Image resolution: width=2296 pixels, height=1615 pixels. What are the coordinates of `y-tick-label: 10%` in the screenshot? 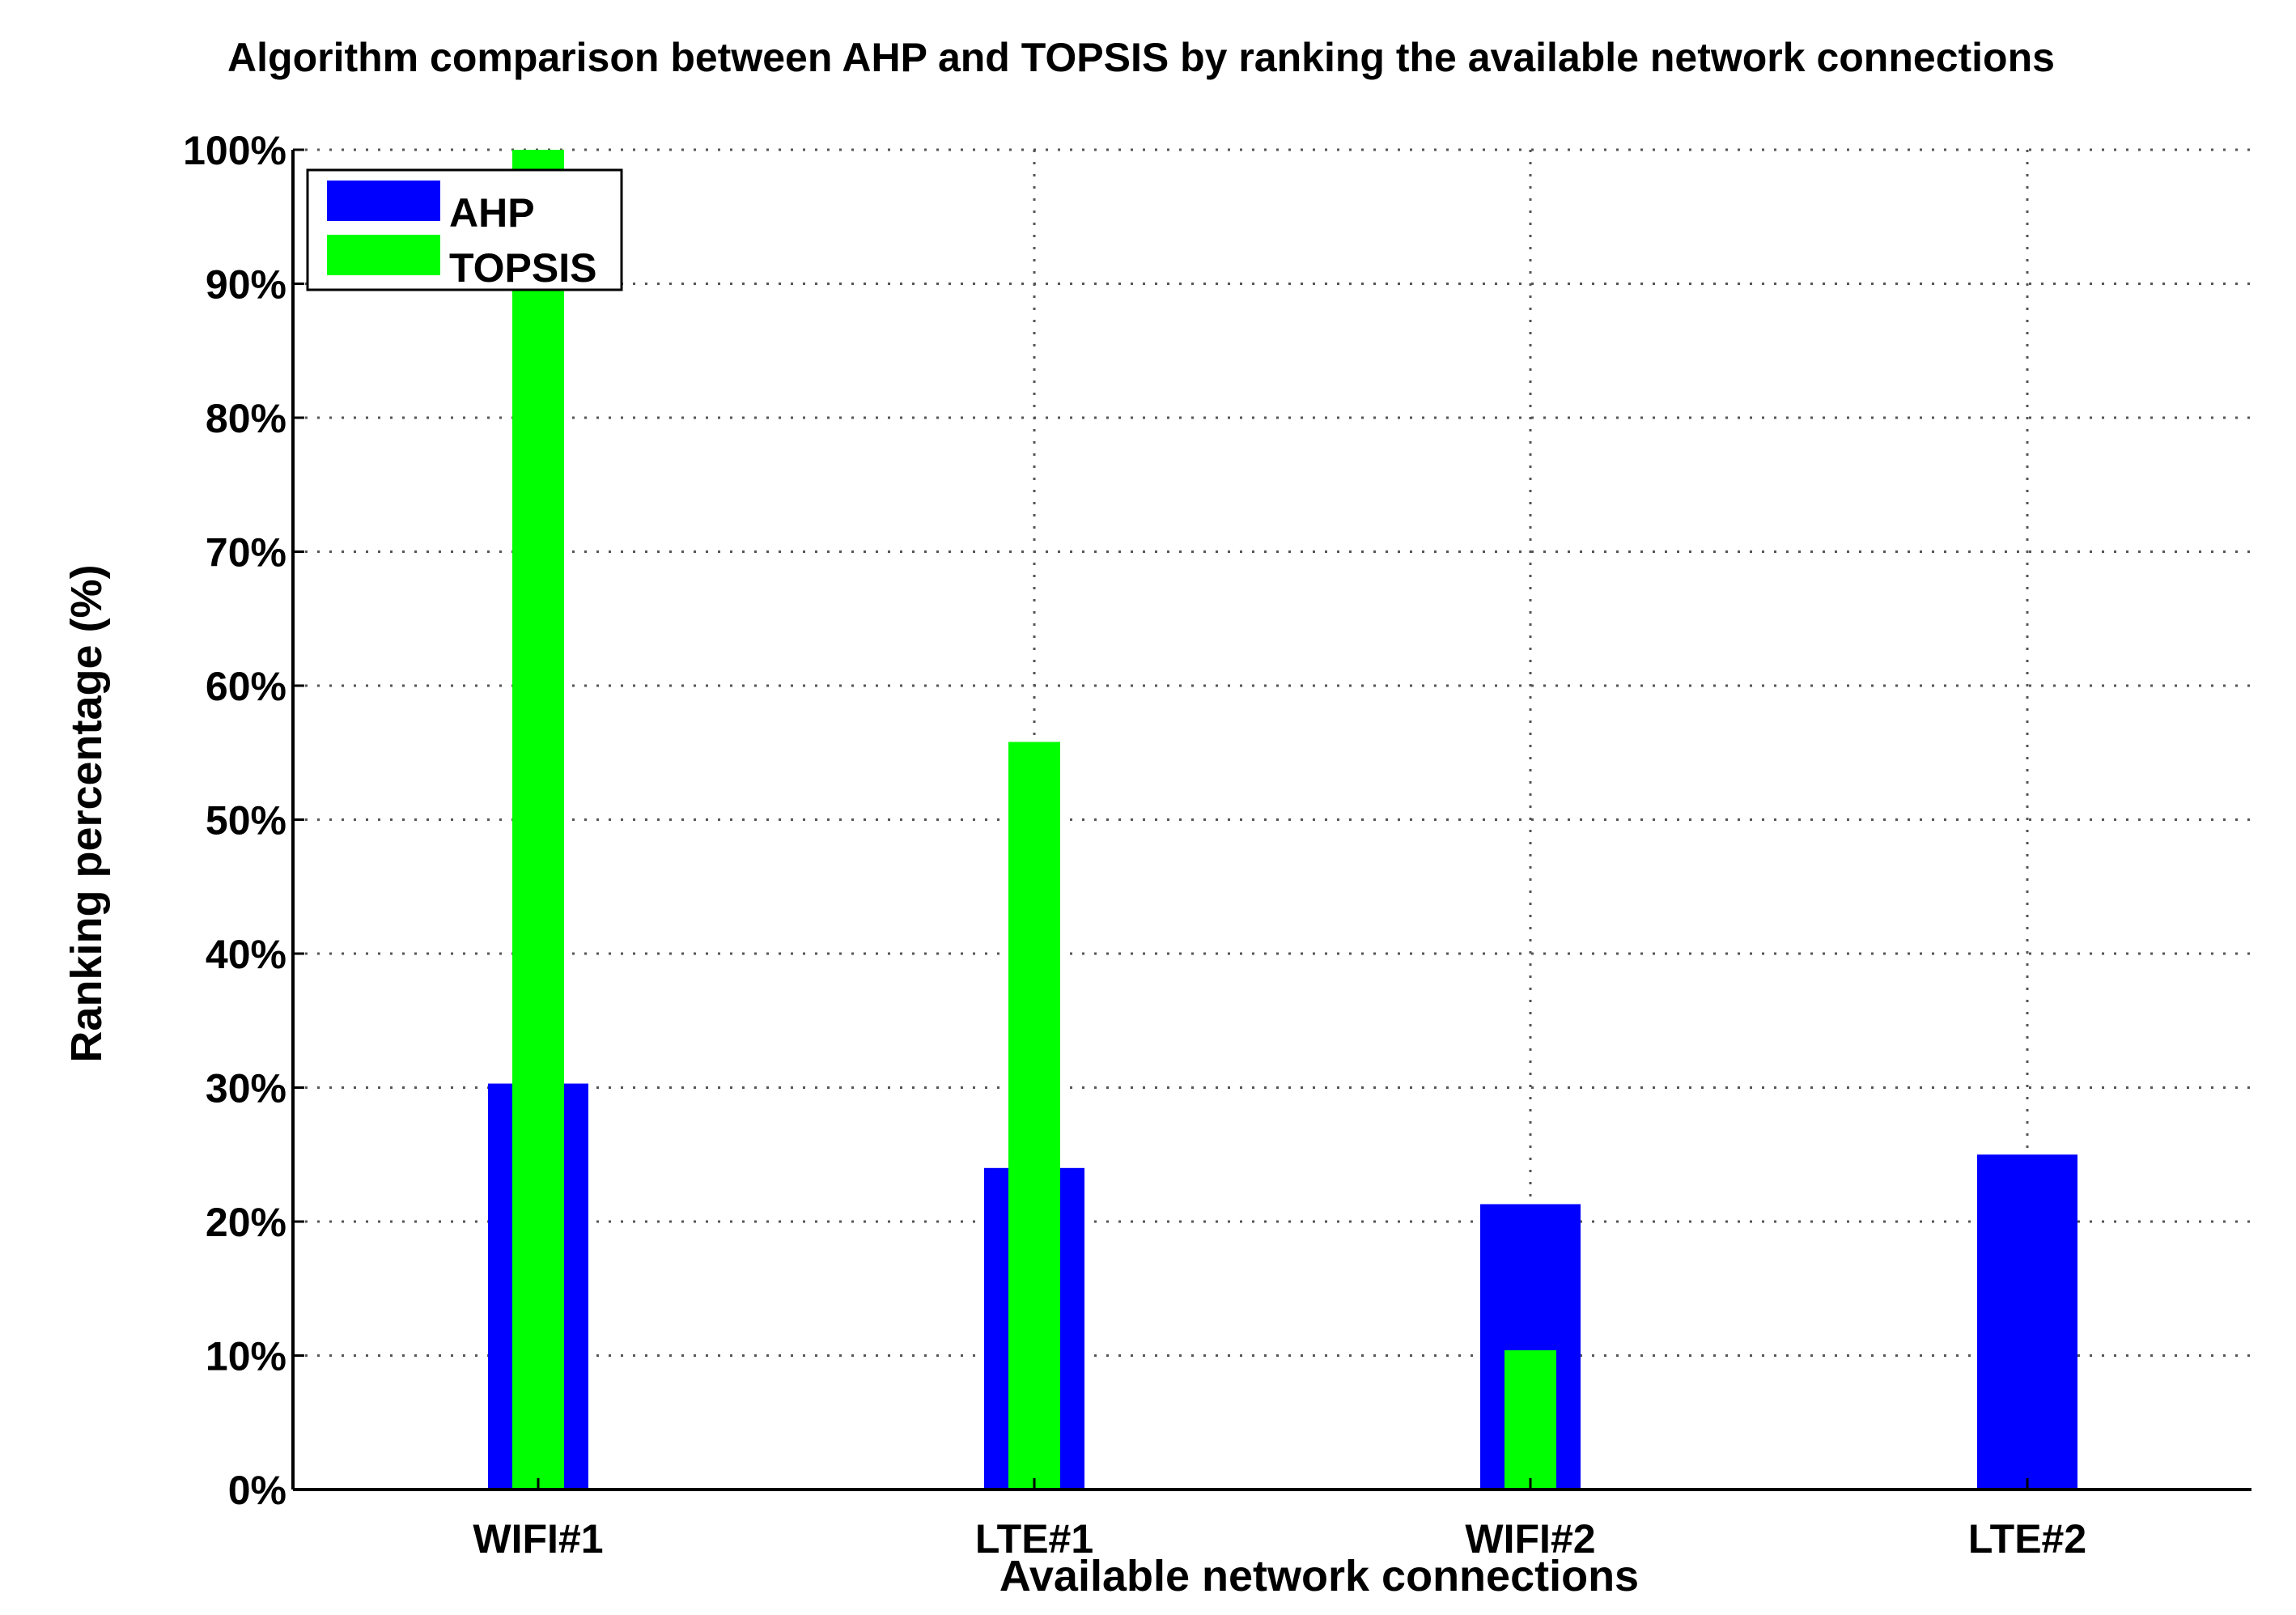 It's located at (246, 1356).